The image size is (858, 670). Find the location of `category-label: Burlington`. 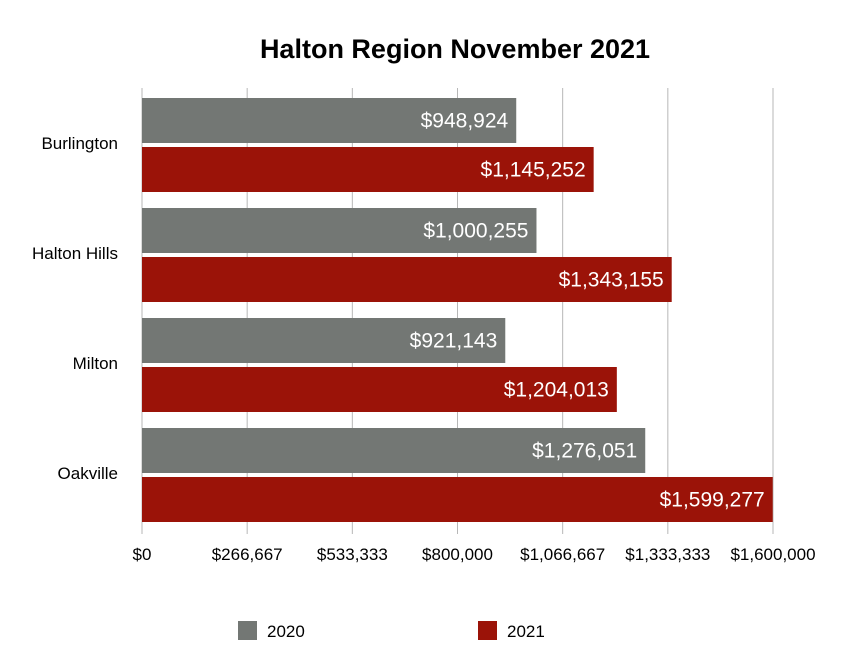

category-label: Burlington is located at coordinates (79, 143).